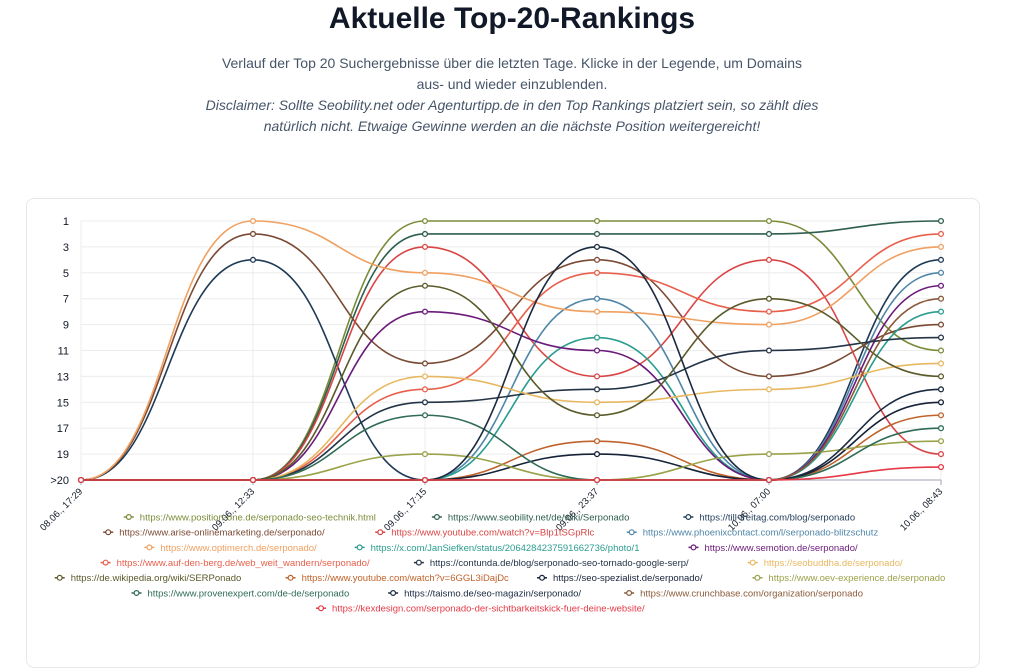  Describe the element at coordinates (63, 352) in the screenshot. I see `y-tick-label: 11` at that location.